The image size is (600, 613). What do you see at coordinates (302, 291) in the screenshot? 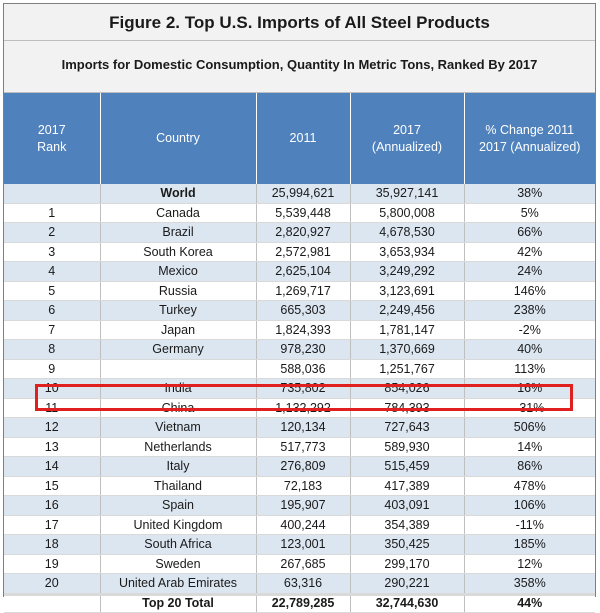
I see `2011-cell: 1,269,717` at bounding box center [302, 291].